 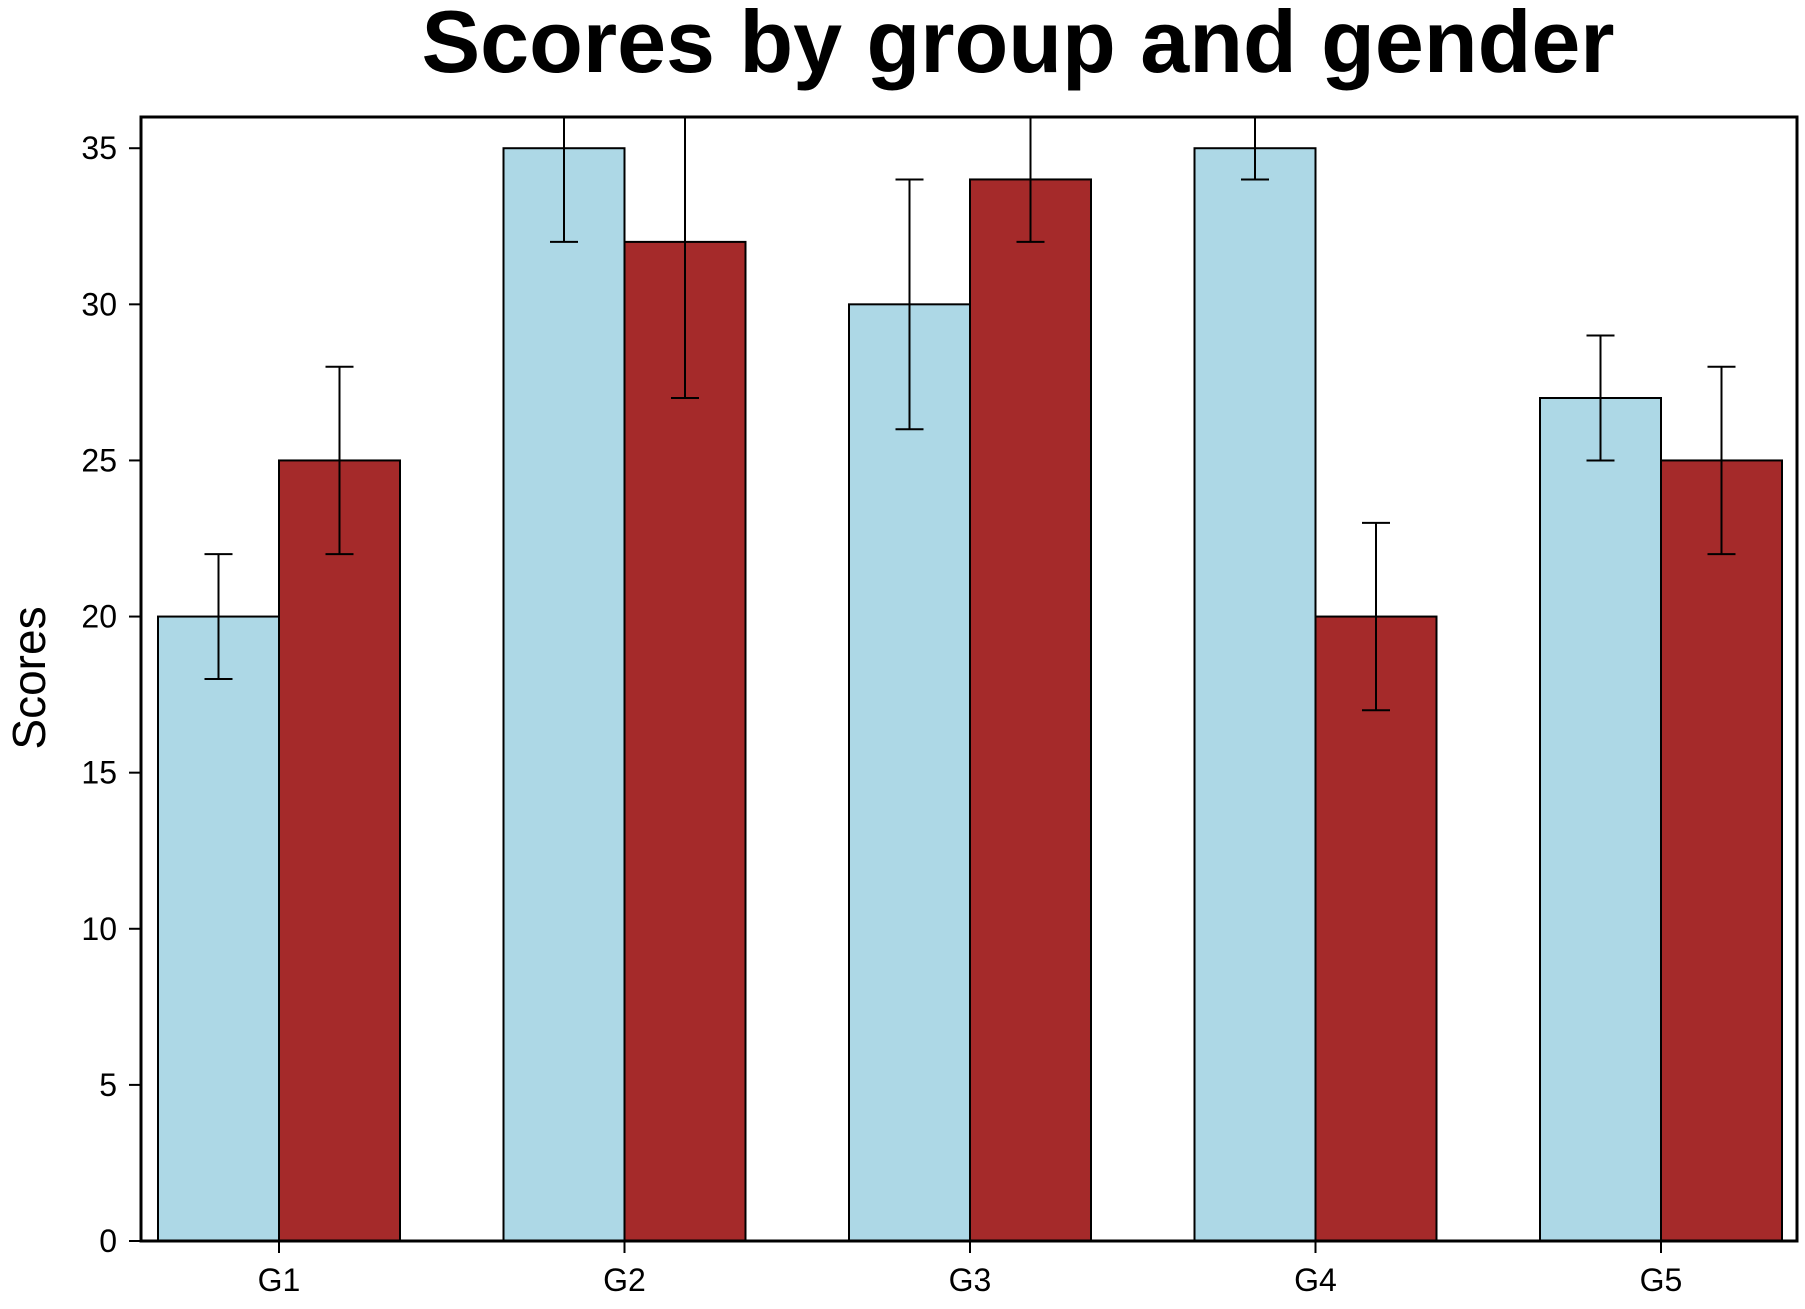 What do you see at coordinates (1030, 180) in the screenshot?
I see `error-bar-g3-s2` at bounding box center [1030, 180].